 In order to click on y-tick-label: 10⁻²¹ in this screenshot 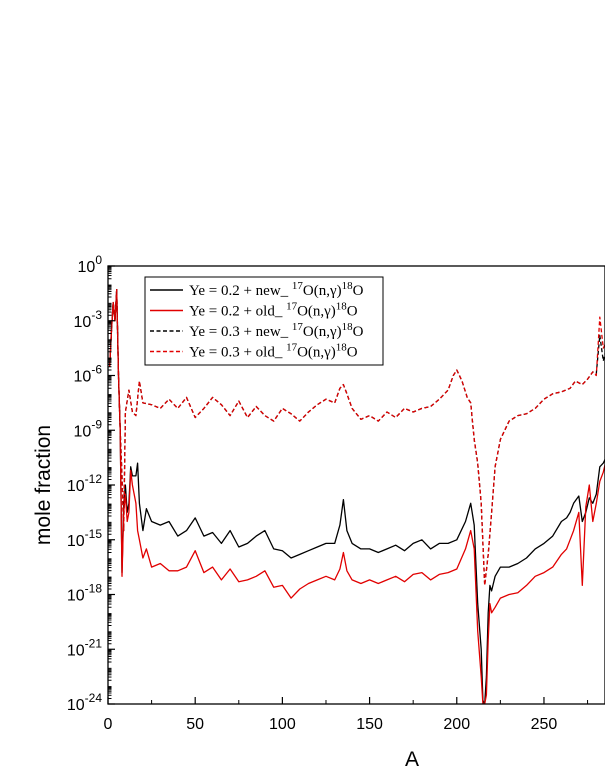, I will do `click(84, 647)`.